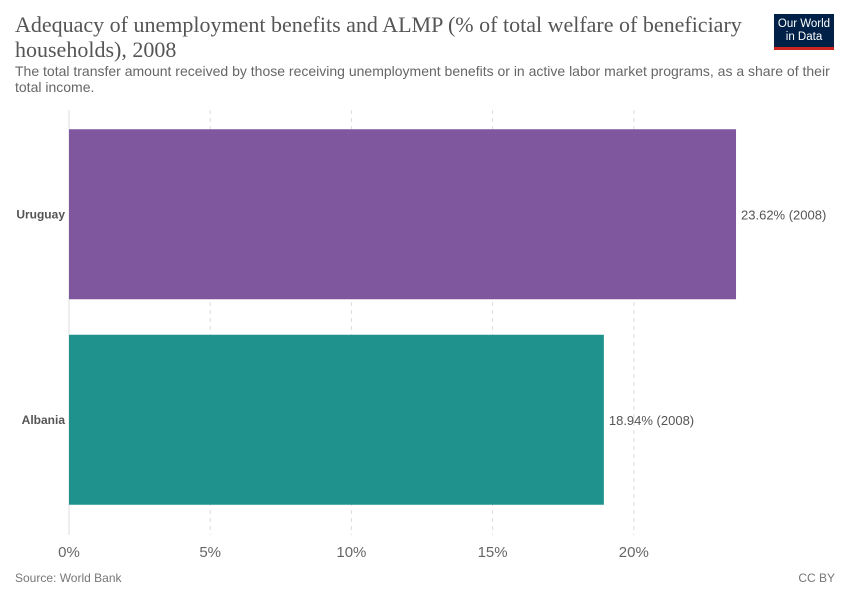  What do you see at coordinates (816, 578) in the screenshot?
I see `license-link: CC BY` at bounding box center [816, 578].